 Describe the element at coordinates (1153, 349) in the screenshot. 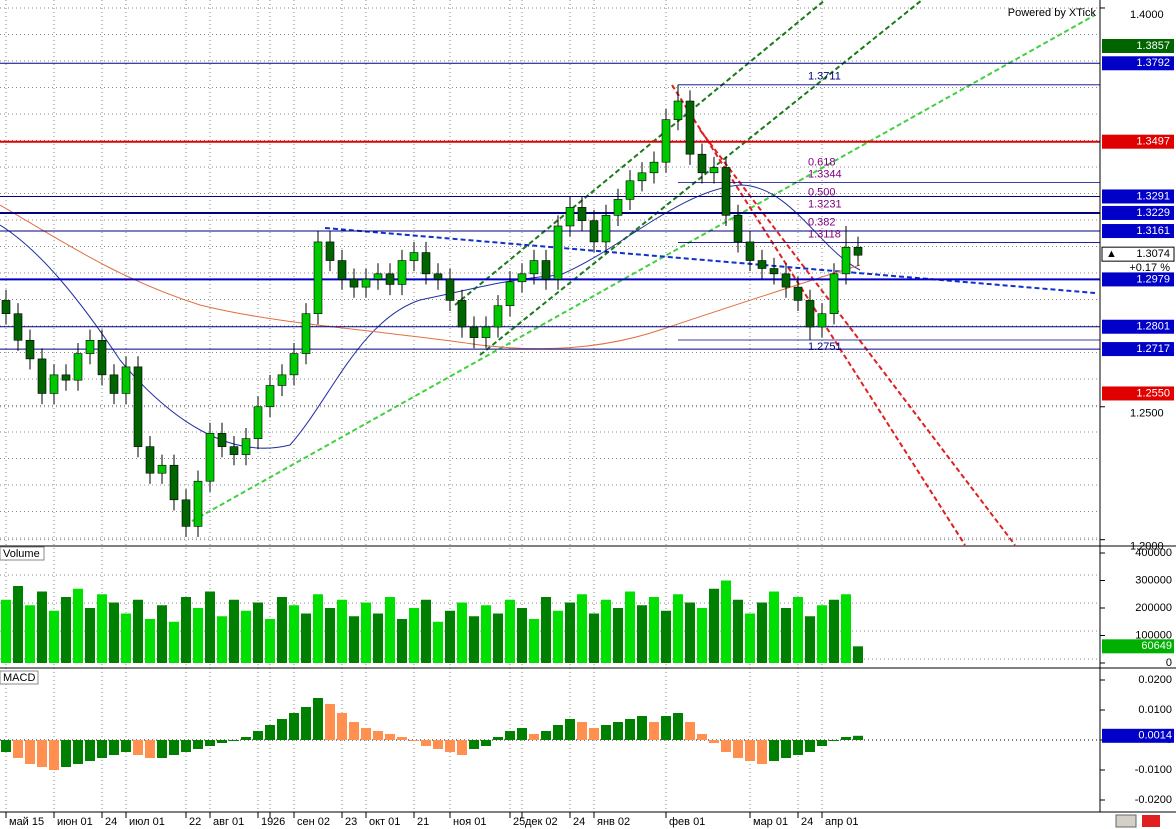

I see `level-label: 1.2717` at that location.